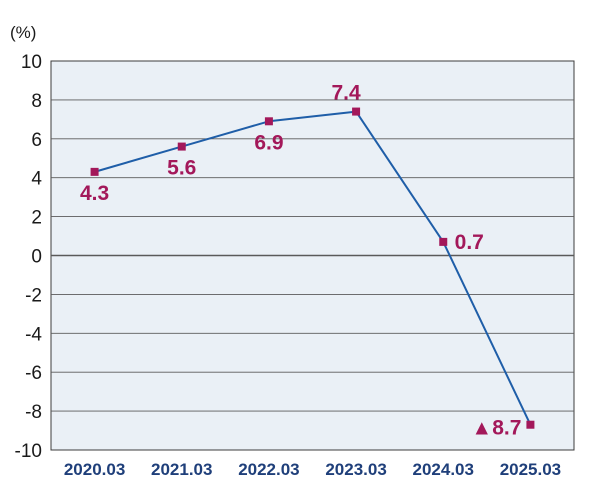 Image resolution: width=600 pixels, height=496 pixels. I want to click on x-tick-label: 2025.03, so click(530, 469).